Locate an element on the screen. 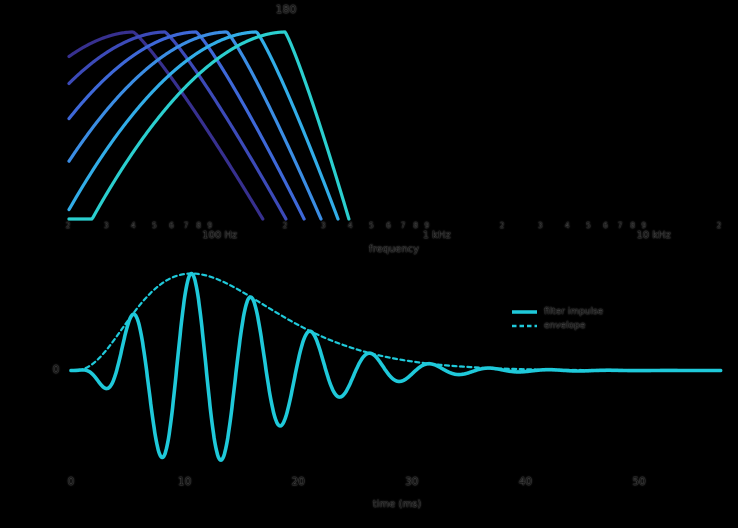 The width and height of the screenshot is (738, 528). minor-tick-label-70hz: 7 is located at coordinates (186, 225).